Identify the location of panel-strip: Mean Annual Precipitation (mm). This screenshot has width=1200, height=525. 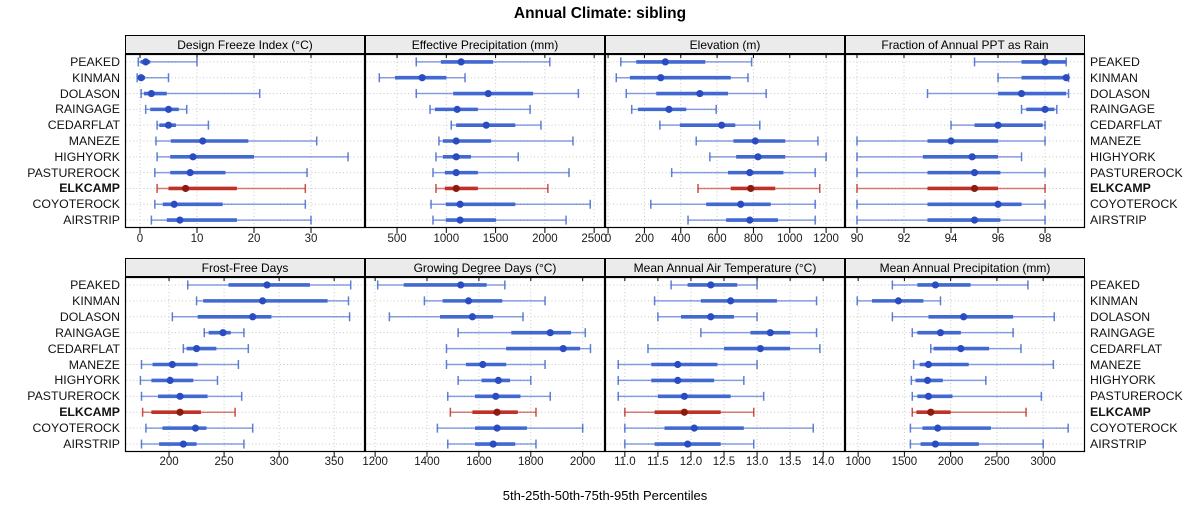
(965, 267).